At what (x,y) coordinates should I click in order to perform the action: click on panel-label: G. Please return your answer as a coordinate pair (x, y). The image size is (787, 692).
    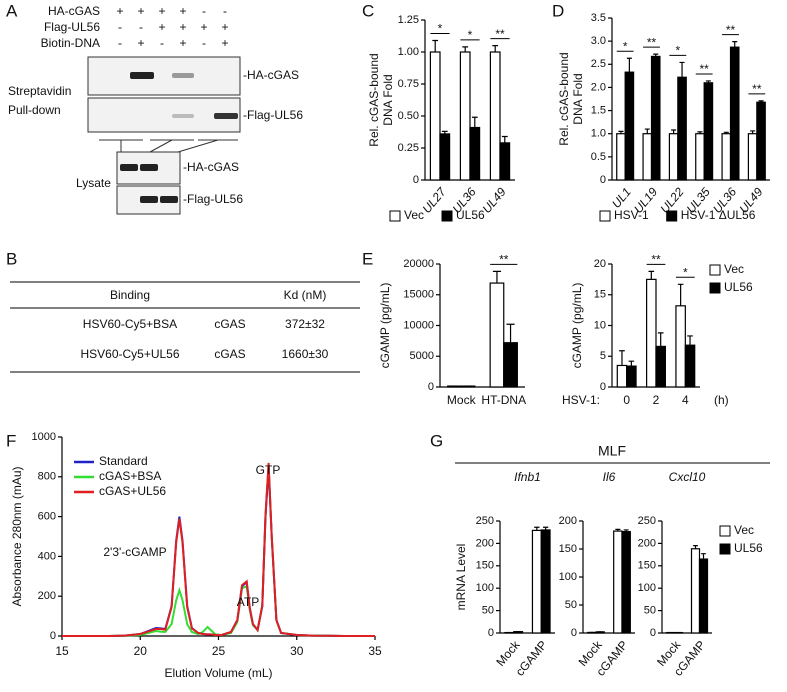
    Looking at the image, I should click on (436, 440).